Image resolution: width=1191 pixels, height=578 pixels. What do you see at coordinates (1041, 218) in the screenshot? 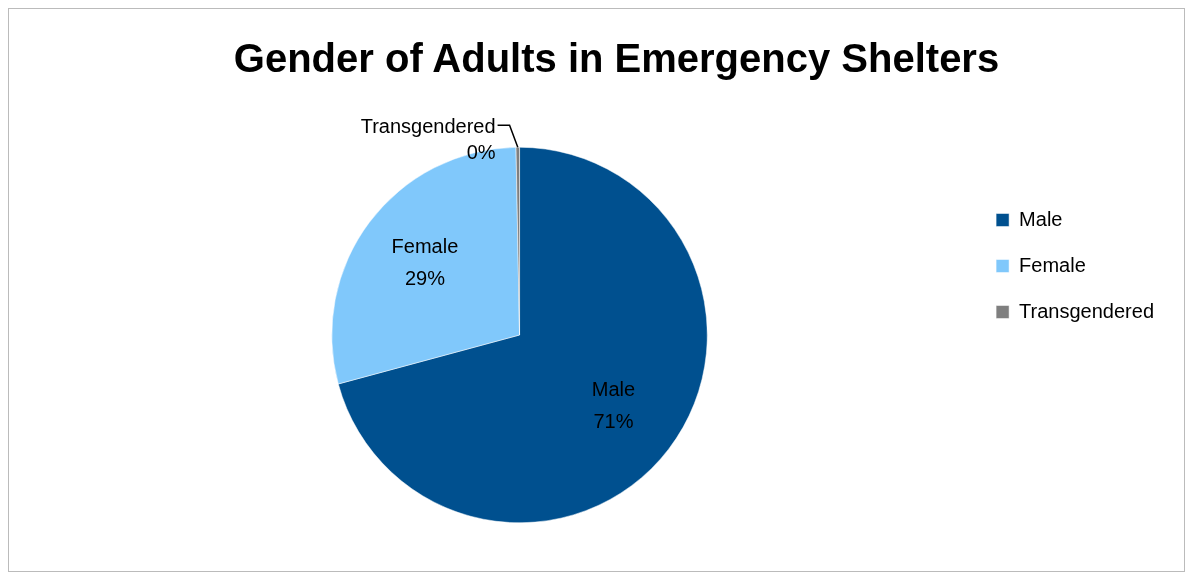
I see `legend-label: Male` at bounding box center [1041, 218].